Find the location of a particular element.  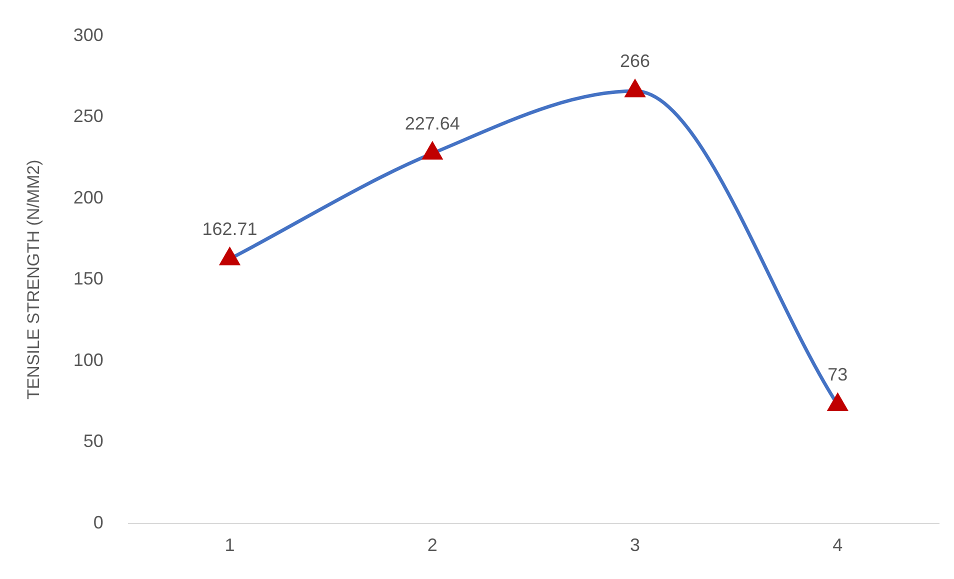

data-label: 162.71 is located at coordinates (230, 228).